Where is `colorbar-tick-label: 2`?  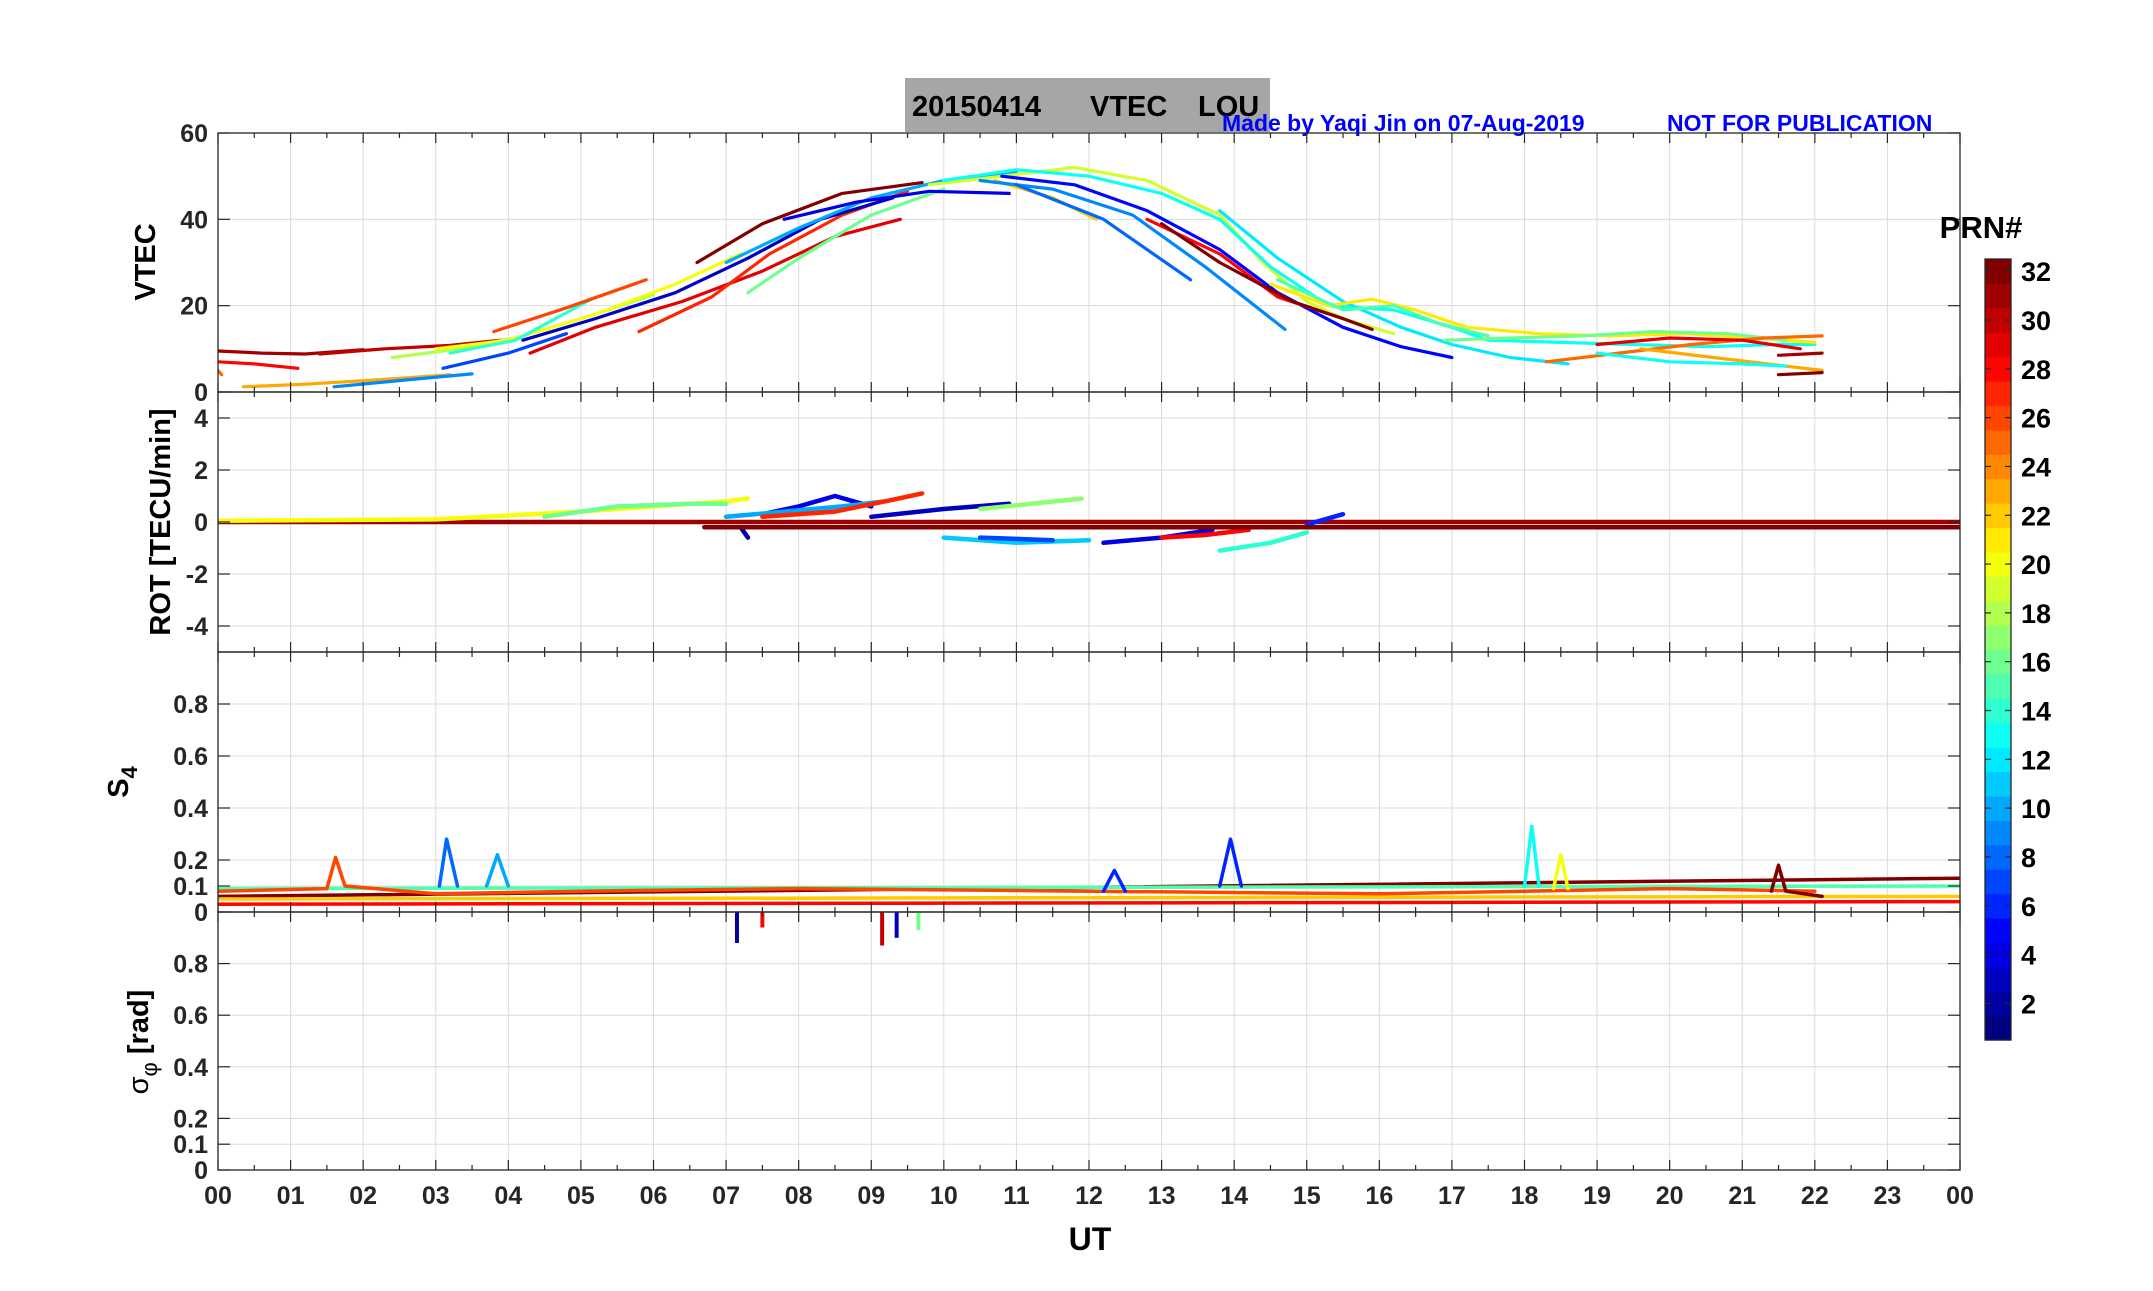 colorbar-tick-label: 2 is located at coordinates (2028, 1004).